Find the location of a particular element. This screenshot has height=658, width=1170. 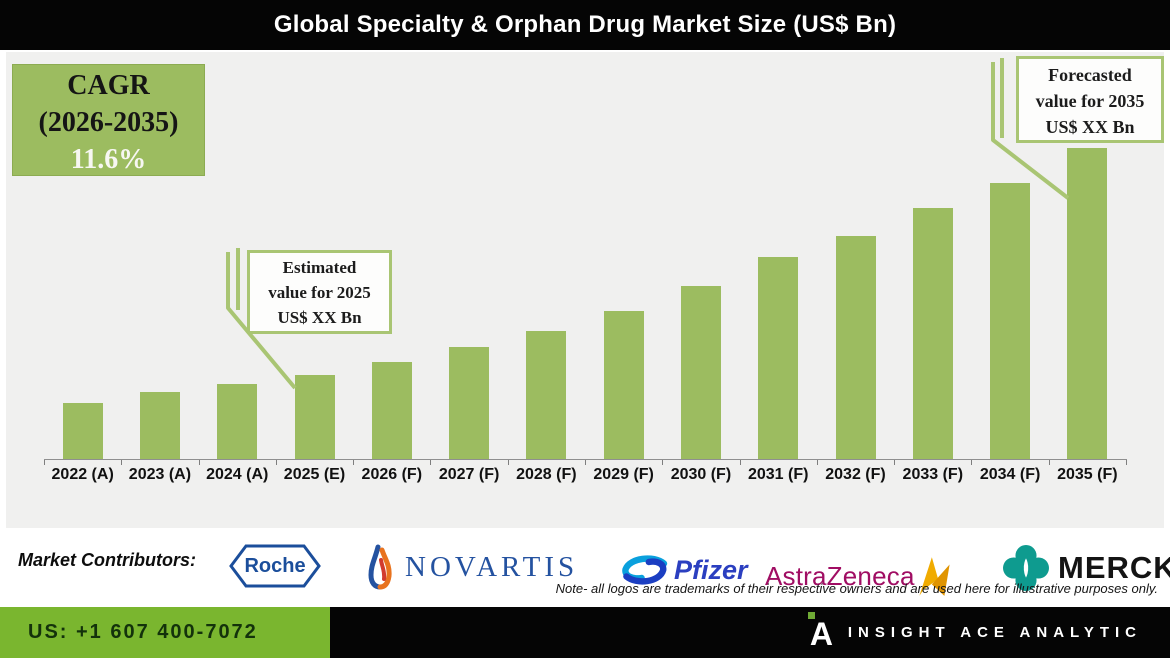

novartis-flame-icon is located at coordinates (380, 567).